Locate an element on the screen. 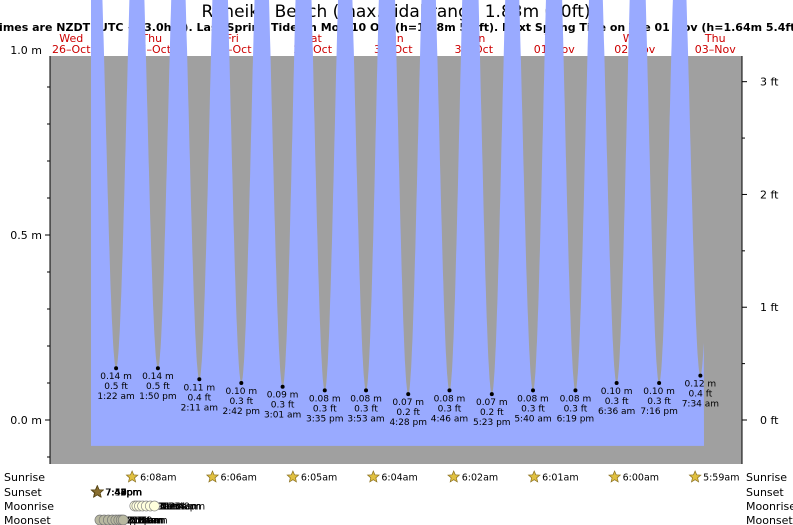 This screenshot has width=793, height=525. sunset-time: 7:50pm is located at coordinates (124, 493).